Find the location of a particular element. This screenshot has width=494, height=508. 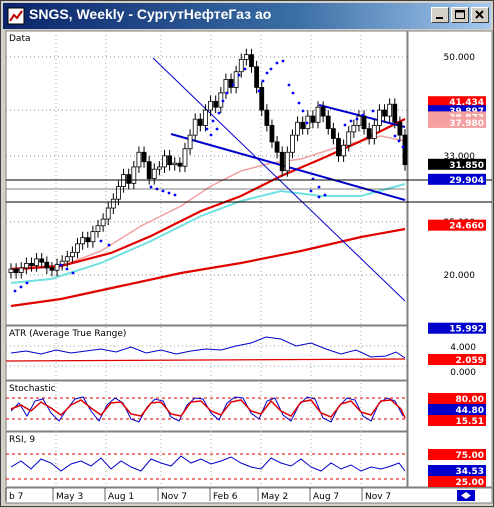

stoch-current-label: 44.80 is located at coordinates (470, 411).